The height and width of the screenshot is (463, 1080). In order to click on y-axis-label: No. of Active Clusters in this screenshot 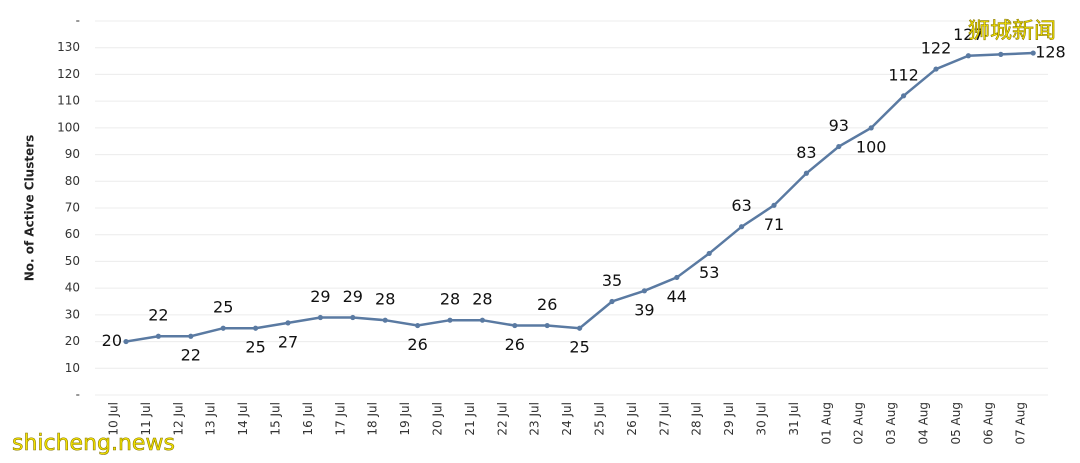, I will do `click(30, 208)`.